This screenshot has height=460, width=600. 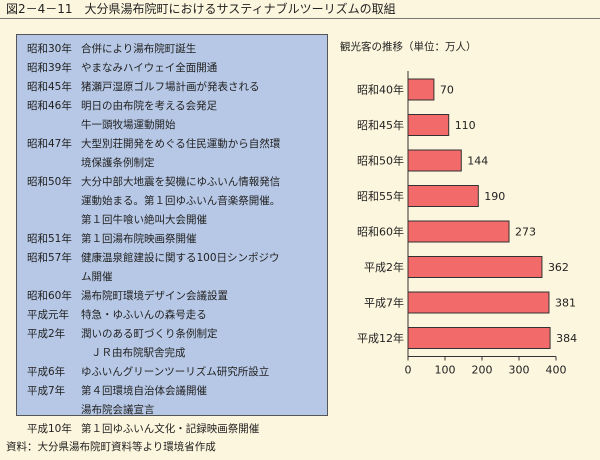 What do you see at coordinates (149, 106) in the screenshot?
I see `timeline-text: 明日の由布院を考える会発足` at bounding box center [149, 106].